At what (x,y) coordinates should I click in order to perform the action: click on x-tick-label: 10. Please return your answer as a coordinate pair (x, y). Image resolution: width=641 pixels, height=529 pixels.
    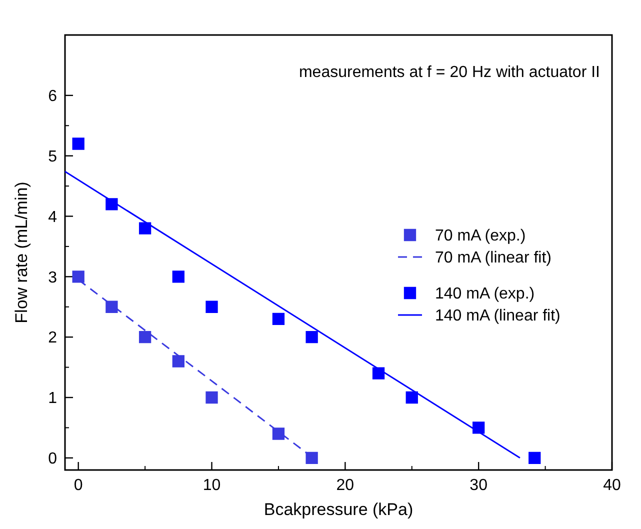
    Looking at the image, I should click on (211, 485).